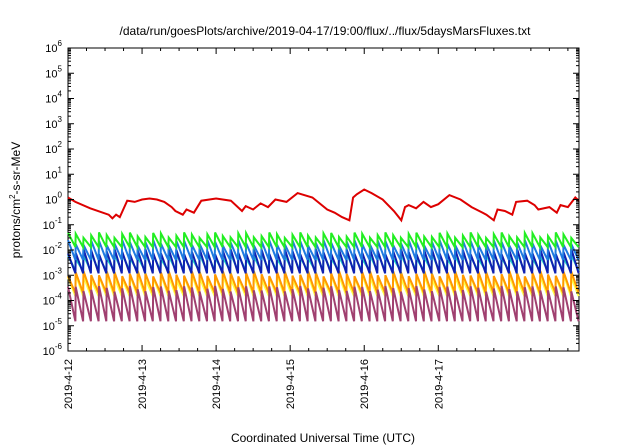  I want to click on y-tick-label: 10⁻⁶, so click(53, 350).